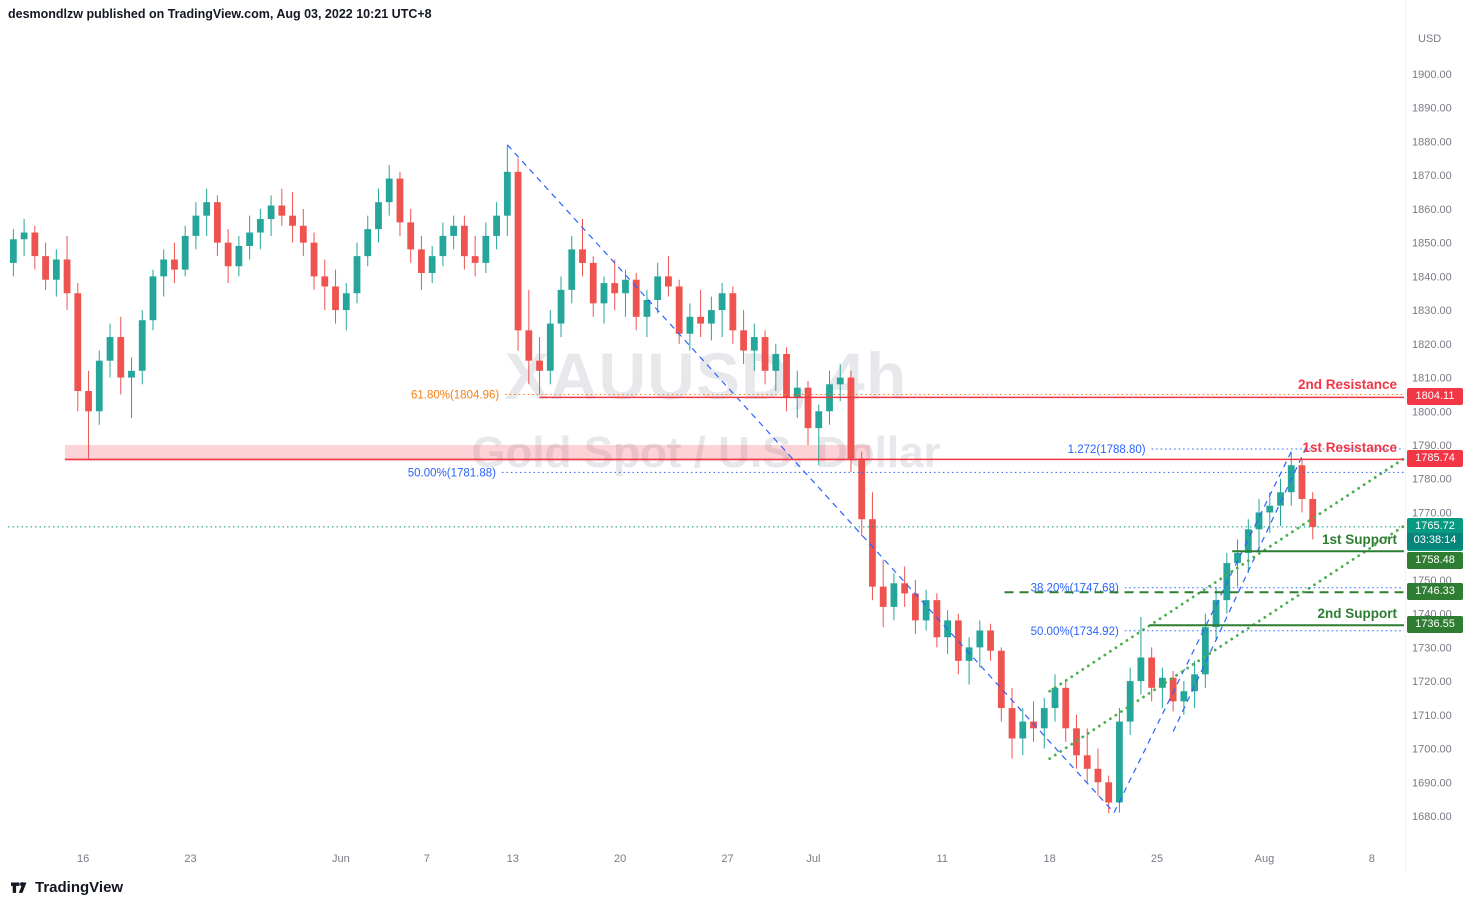  What do you see at coordinates (1430, 39) in the screenshot?
I see `currency-label: USD` at bounding box center [1430, 39].